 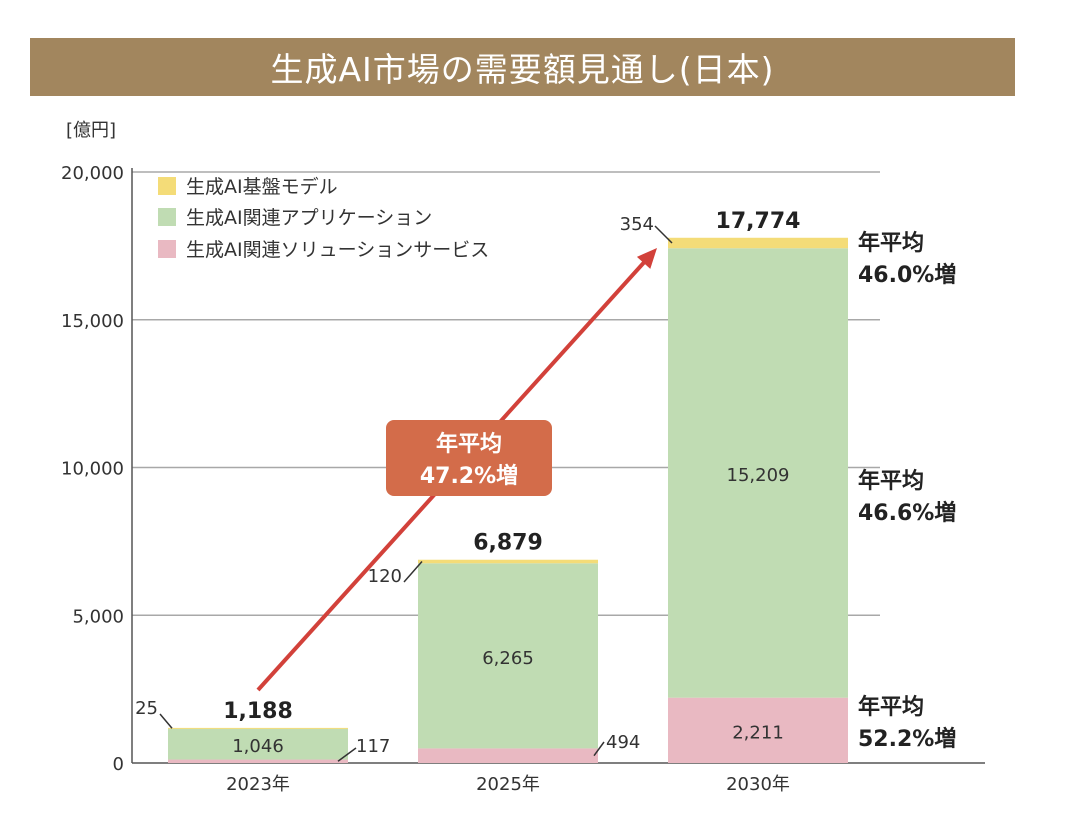 What do you see at coordinates (623, 742) in the screenshot?
I see `data-label: 494` at bounding box center [623, 742].